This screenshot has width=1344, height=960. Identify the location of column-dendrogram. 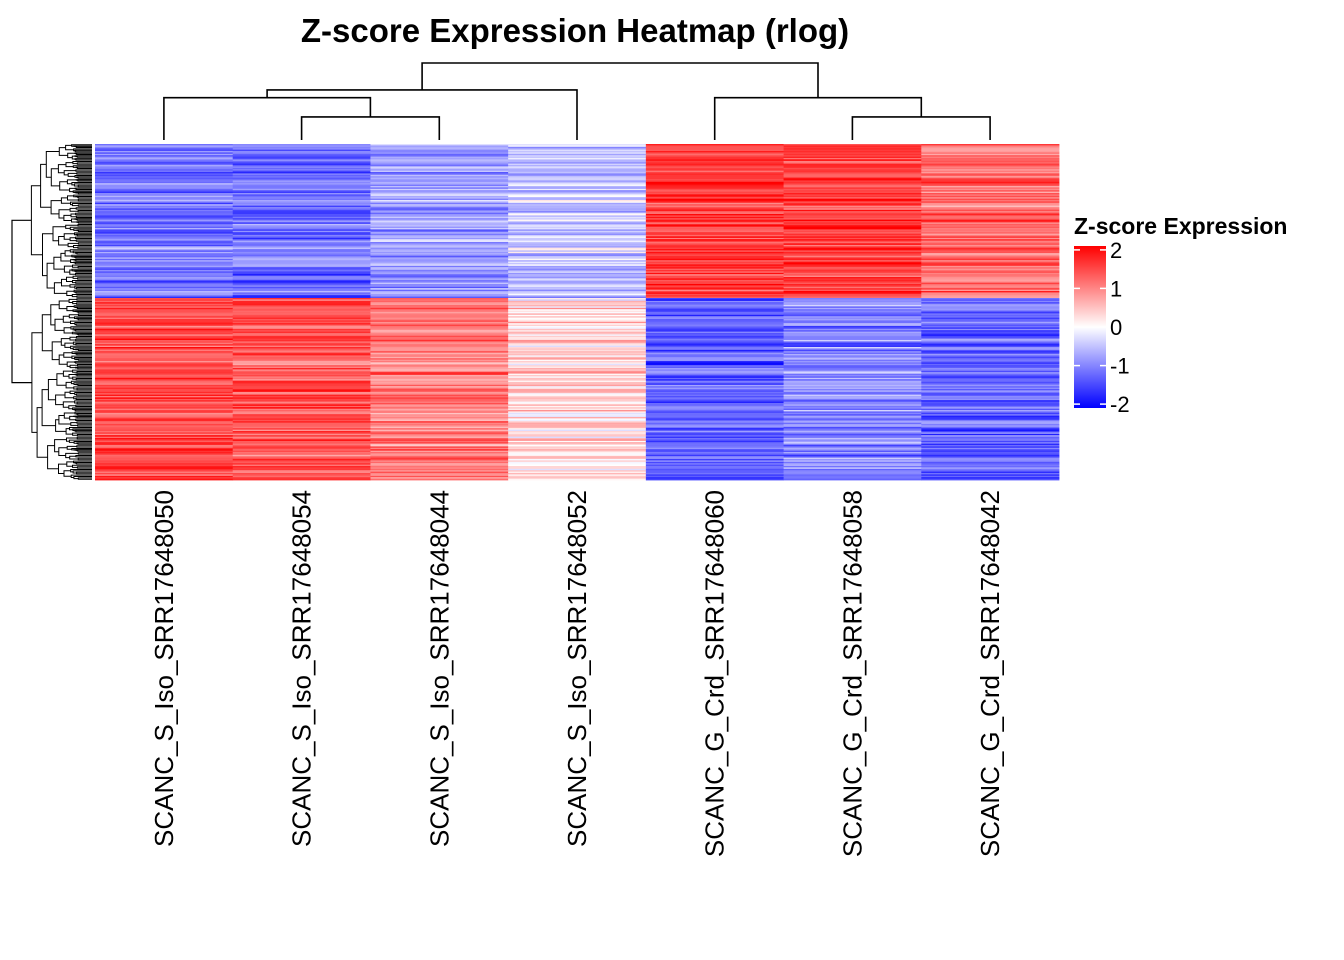
(577, 101).